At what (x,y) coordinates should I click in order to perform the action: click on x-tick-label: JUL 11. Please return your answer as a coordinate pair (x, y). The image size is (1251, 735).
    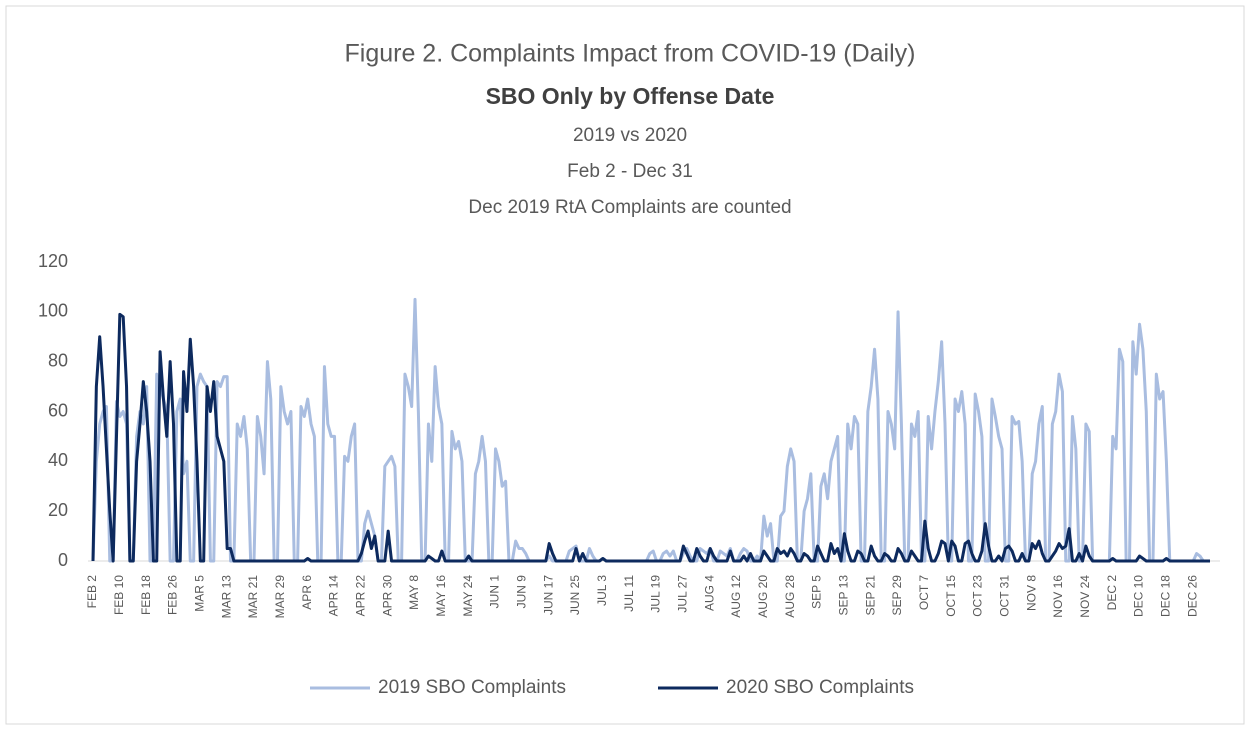
    Looking at the image, I should click on (629, 593).